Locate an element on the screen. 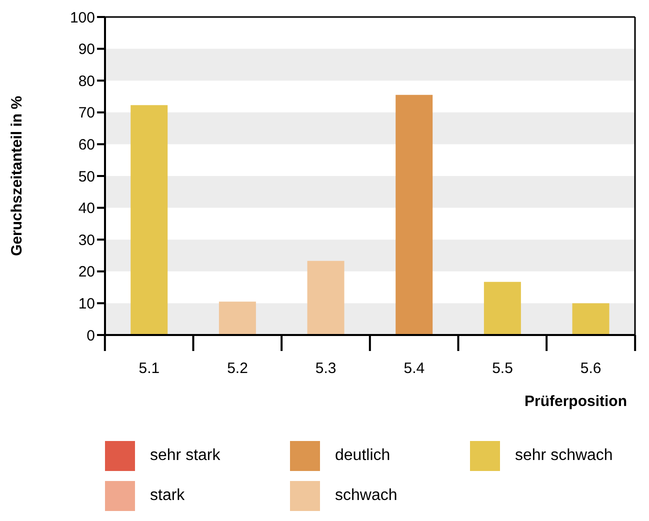  y-tick-label: 60 is located at coordinates (86, 145).